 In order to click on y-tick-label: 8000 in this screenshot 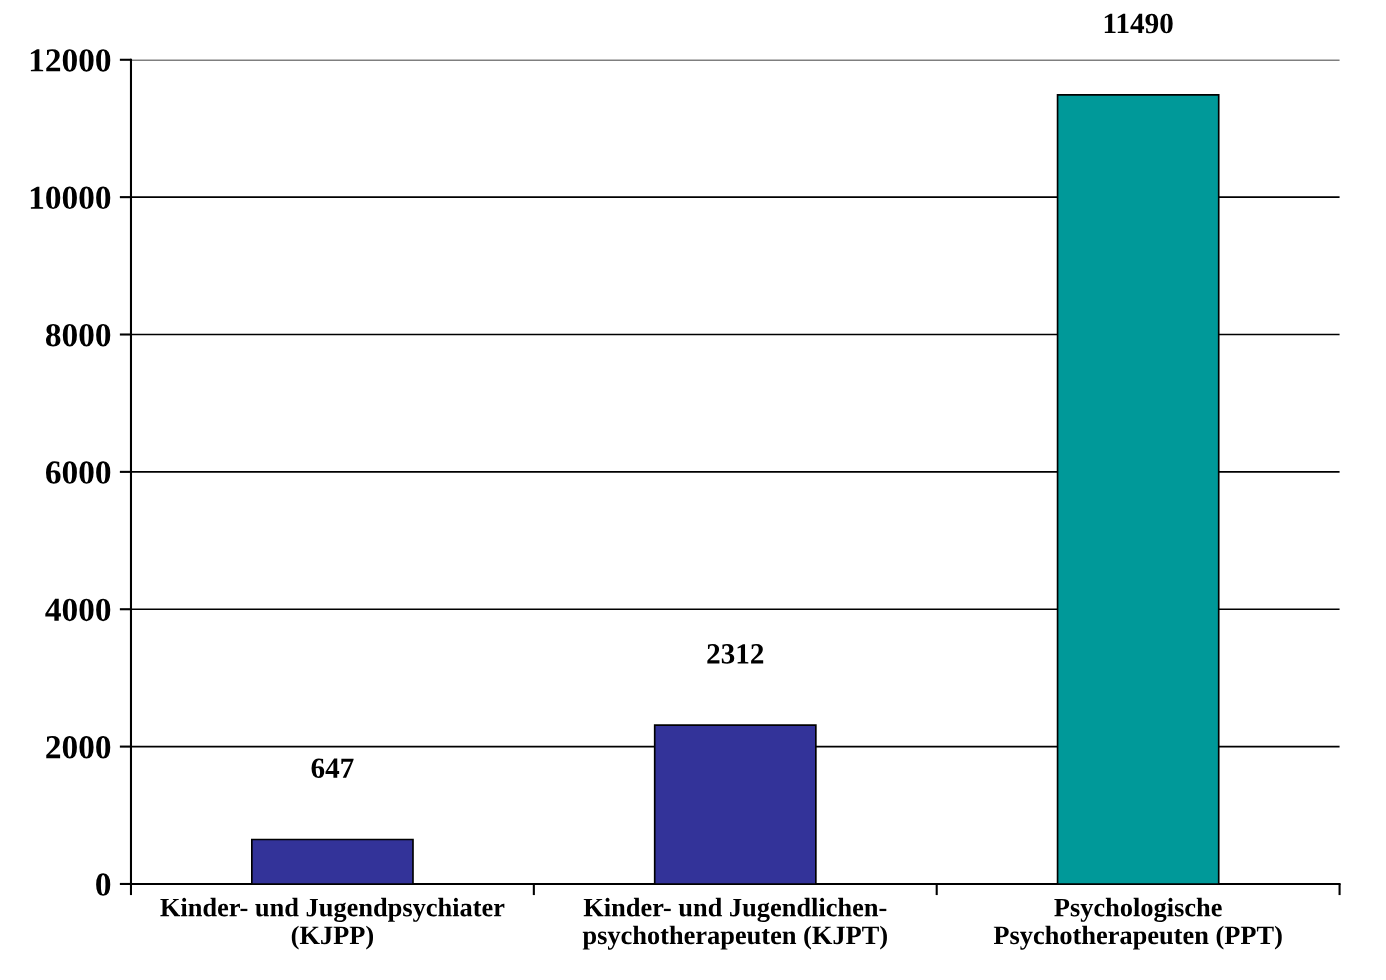, I will do `click(78, 335)`.